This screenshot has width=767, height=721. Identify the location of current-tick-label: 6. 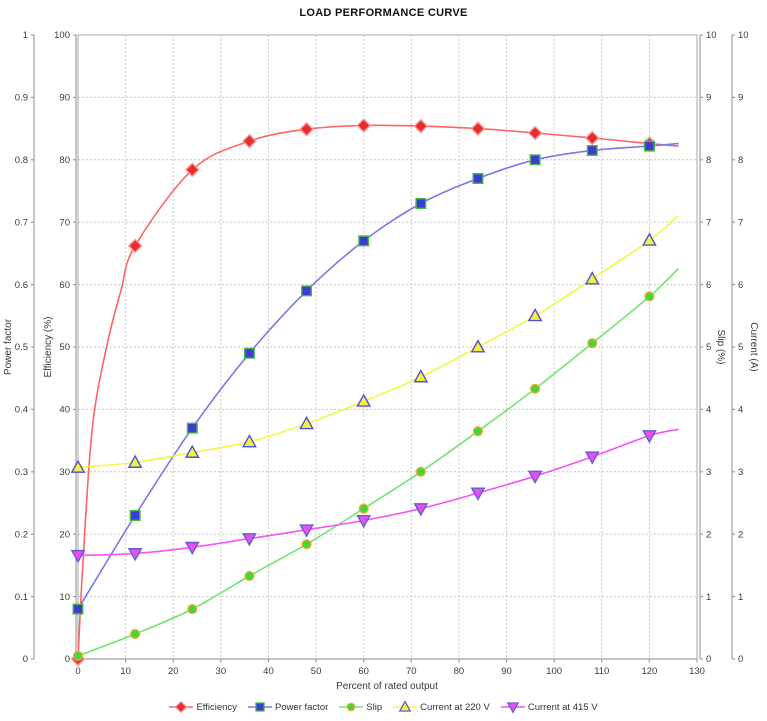
(740, 285).